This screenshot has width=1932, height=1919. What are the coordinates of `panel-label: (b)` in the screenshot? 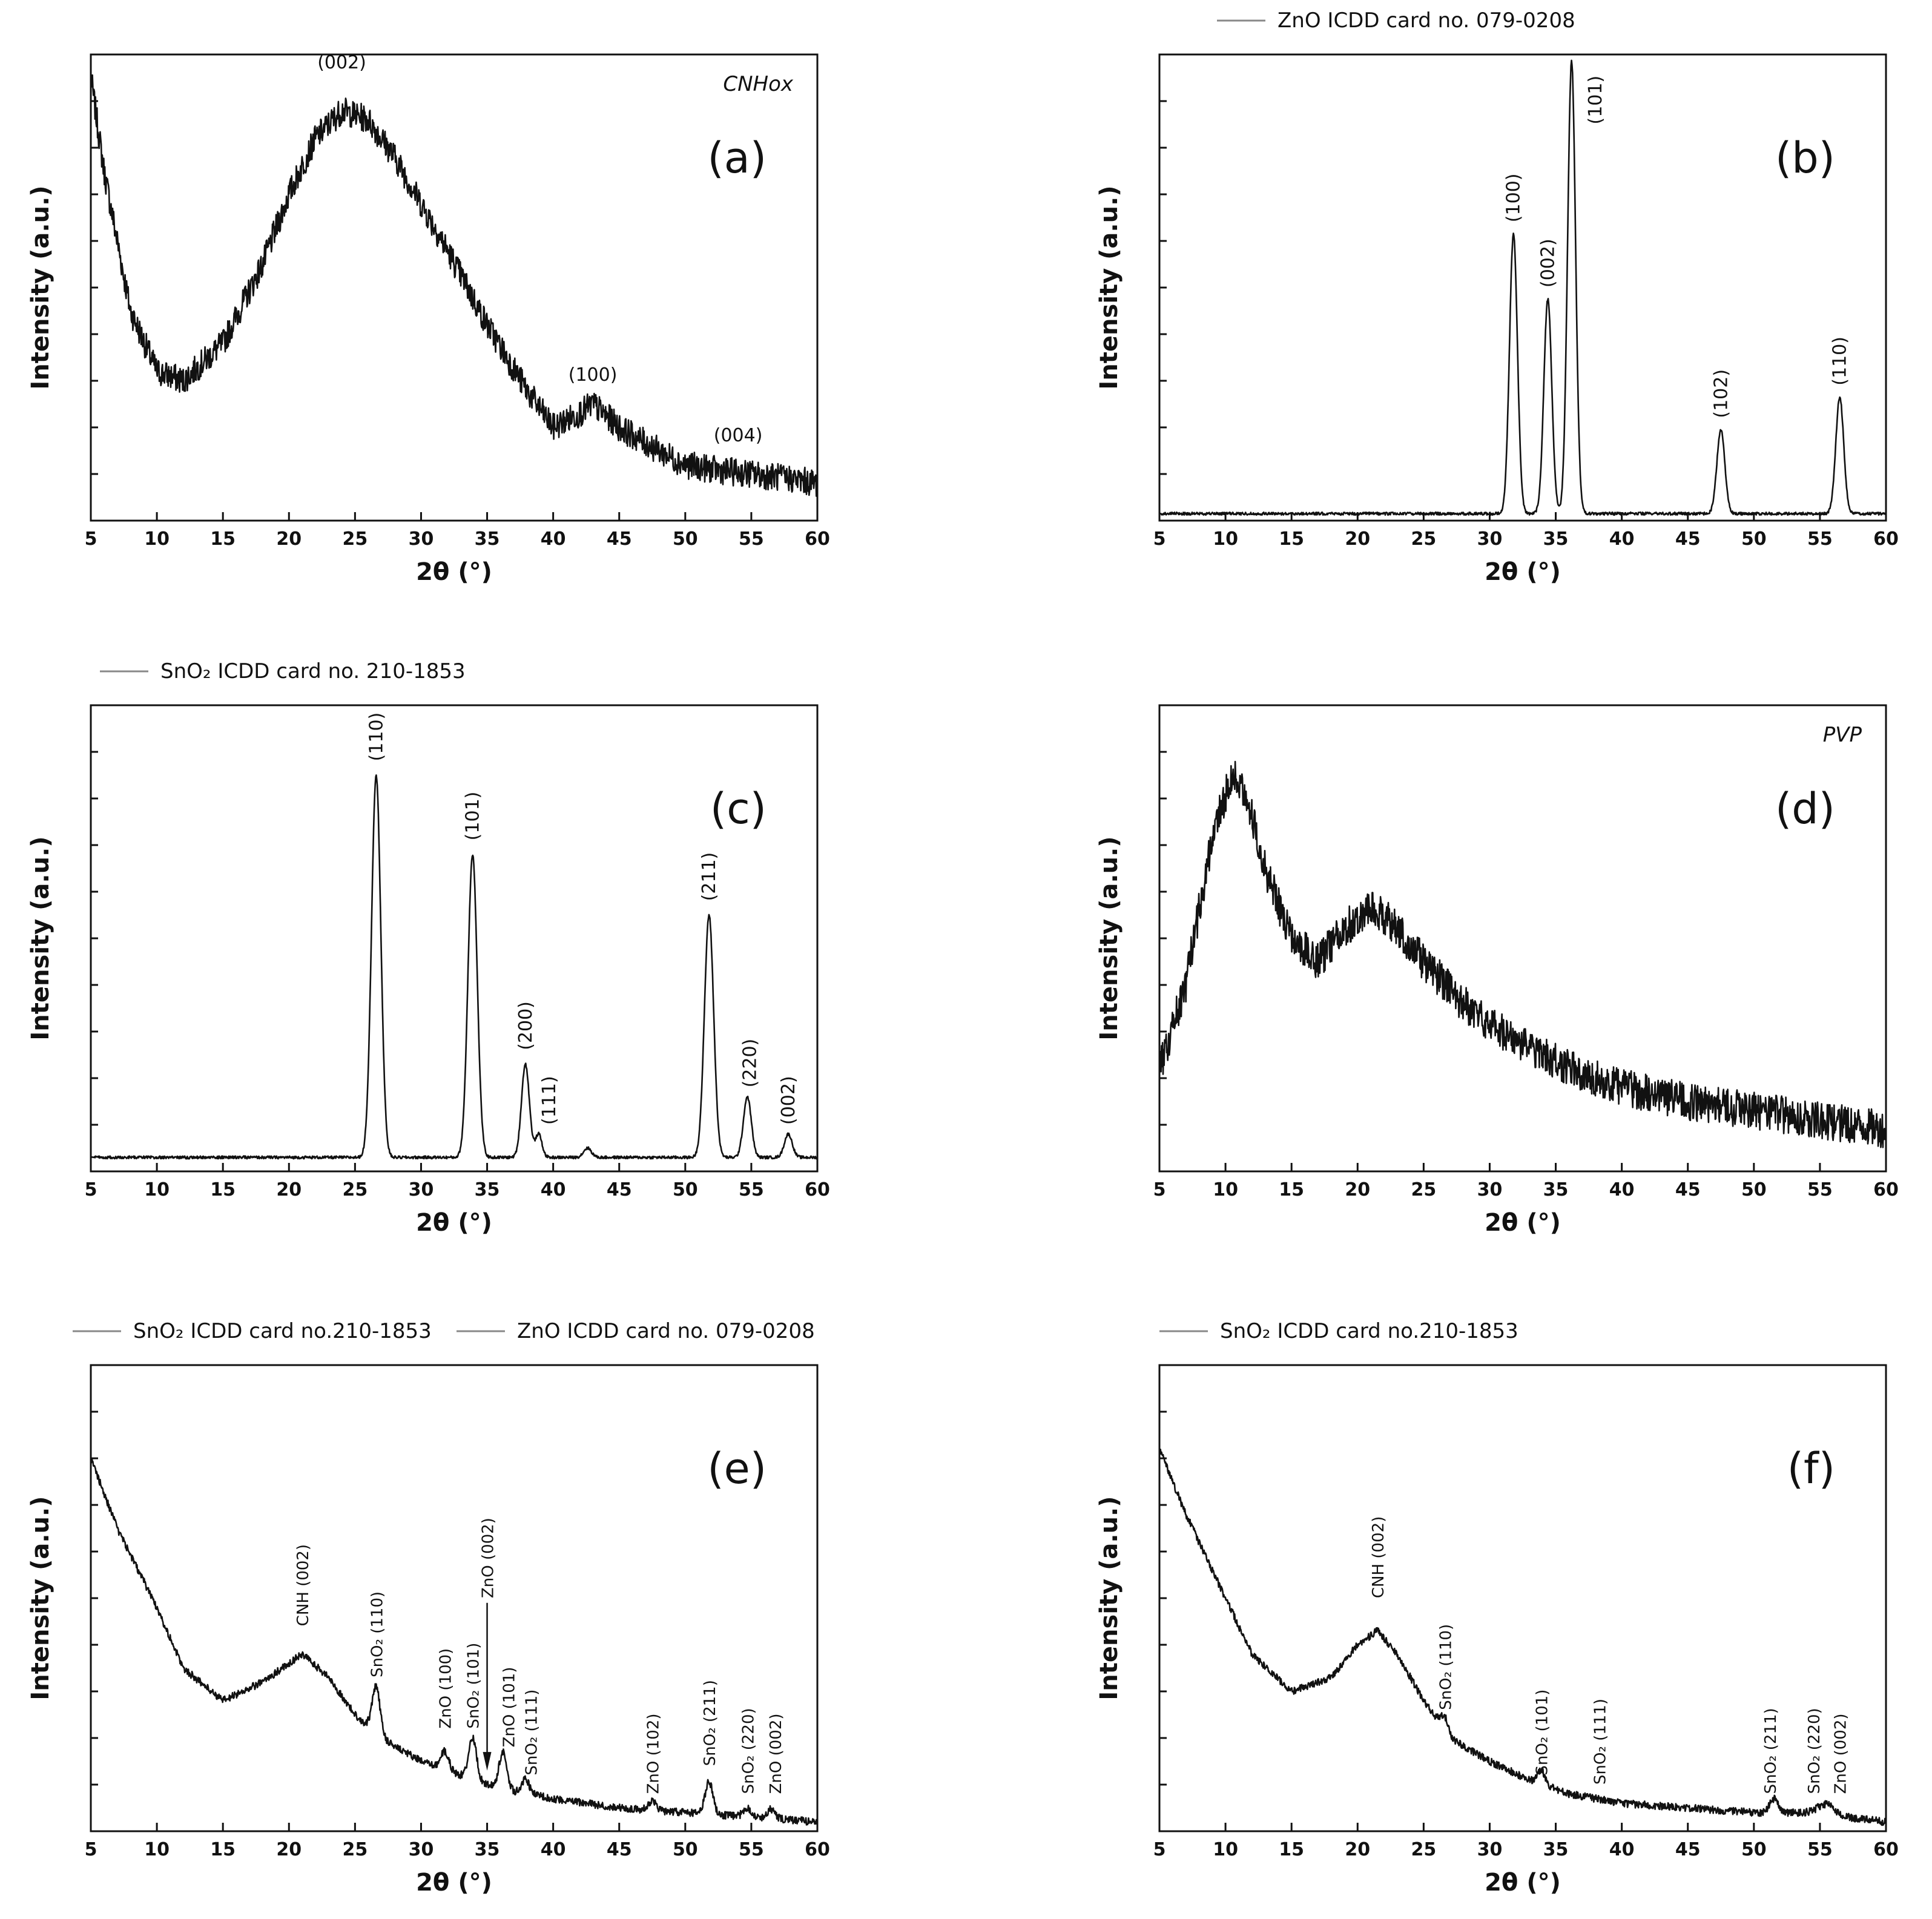 It's located at (1805, 158).